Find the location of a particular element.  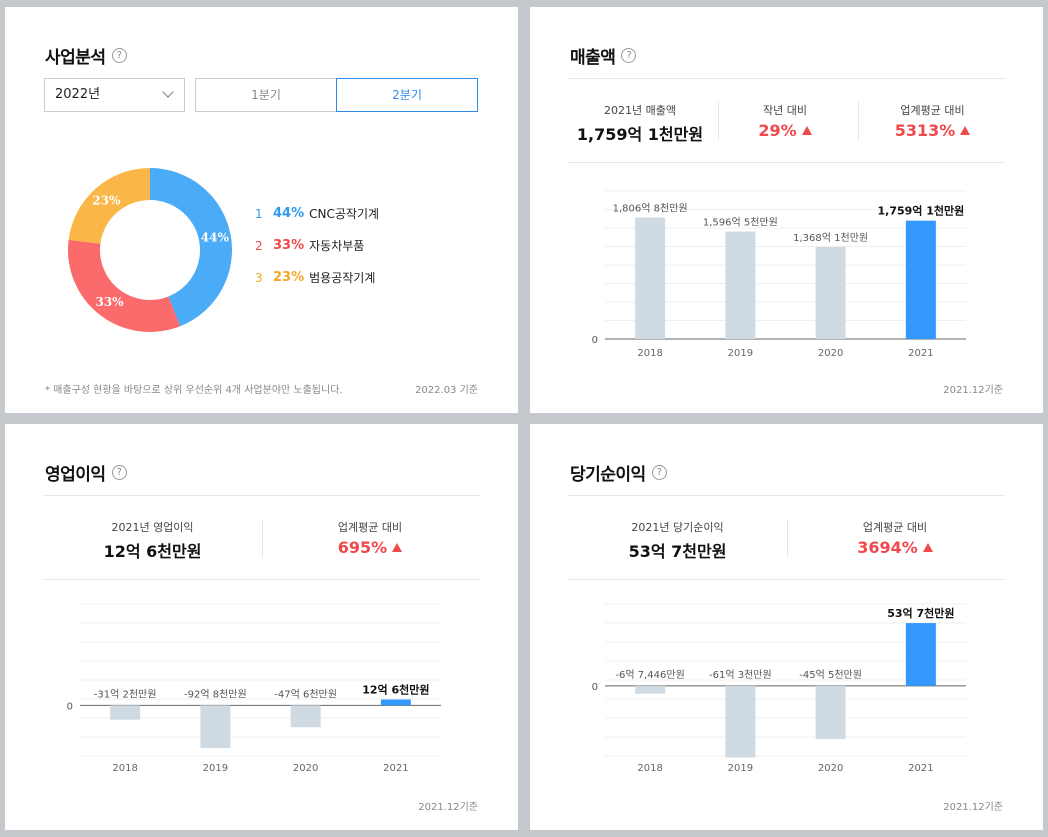

tab-q2: 2분기 is located at coordinates (407, 95).